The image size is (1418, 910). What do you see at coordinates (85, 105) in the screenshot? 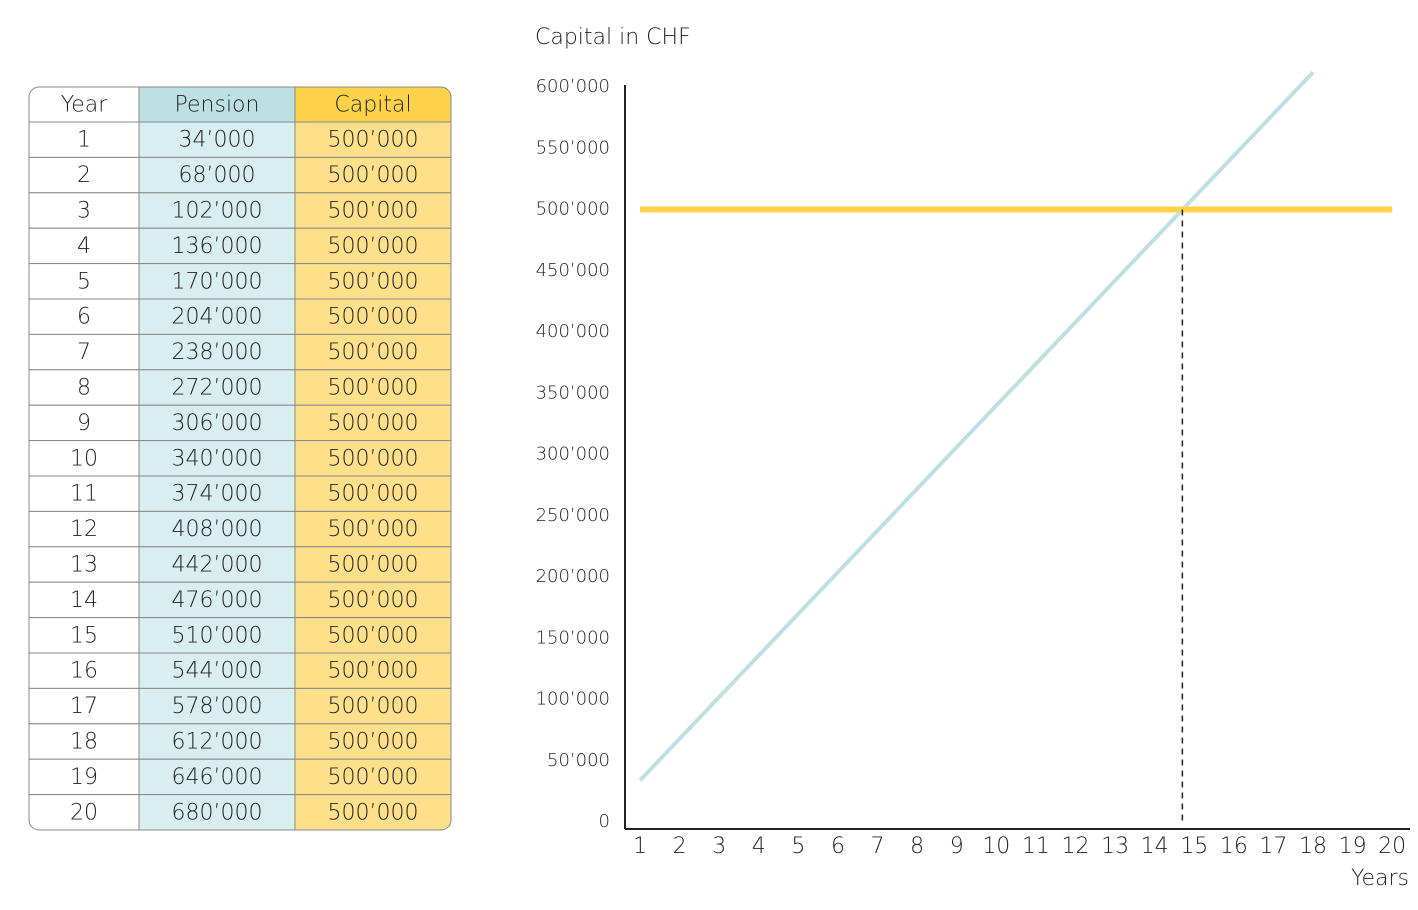
I see `header-text: Year` at bounding box center [85, 105].